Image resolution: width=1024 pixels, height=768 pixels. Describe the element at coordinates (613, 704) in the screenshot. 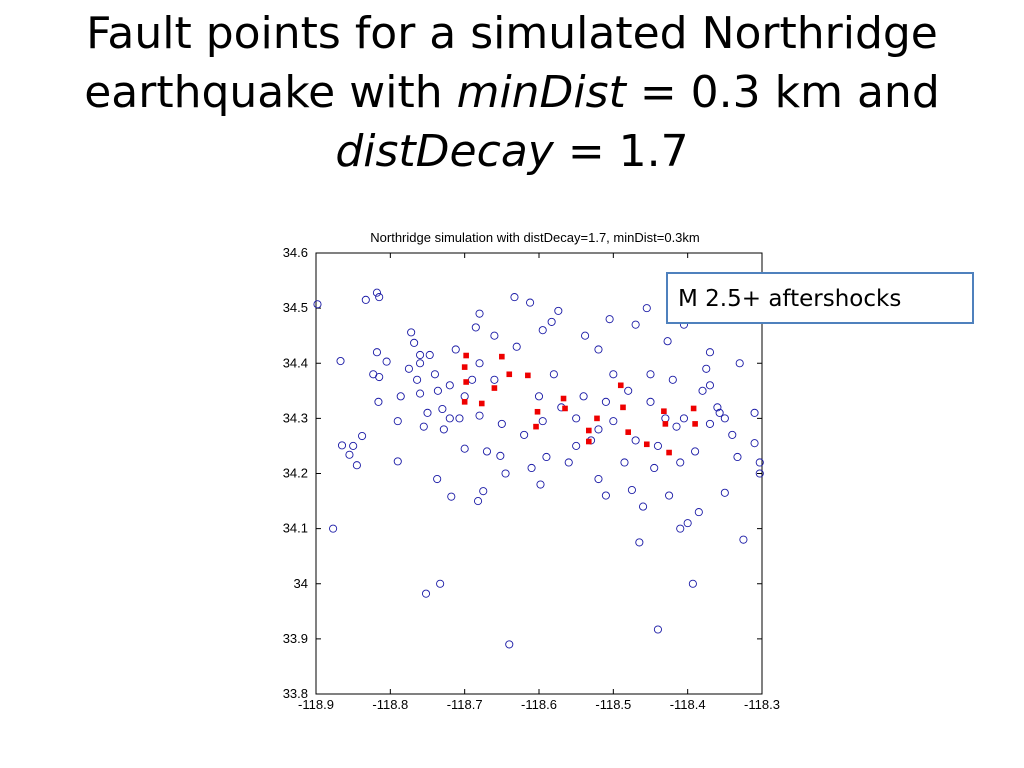

I see `x-tick-label: -118.5` at that location.